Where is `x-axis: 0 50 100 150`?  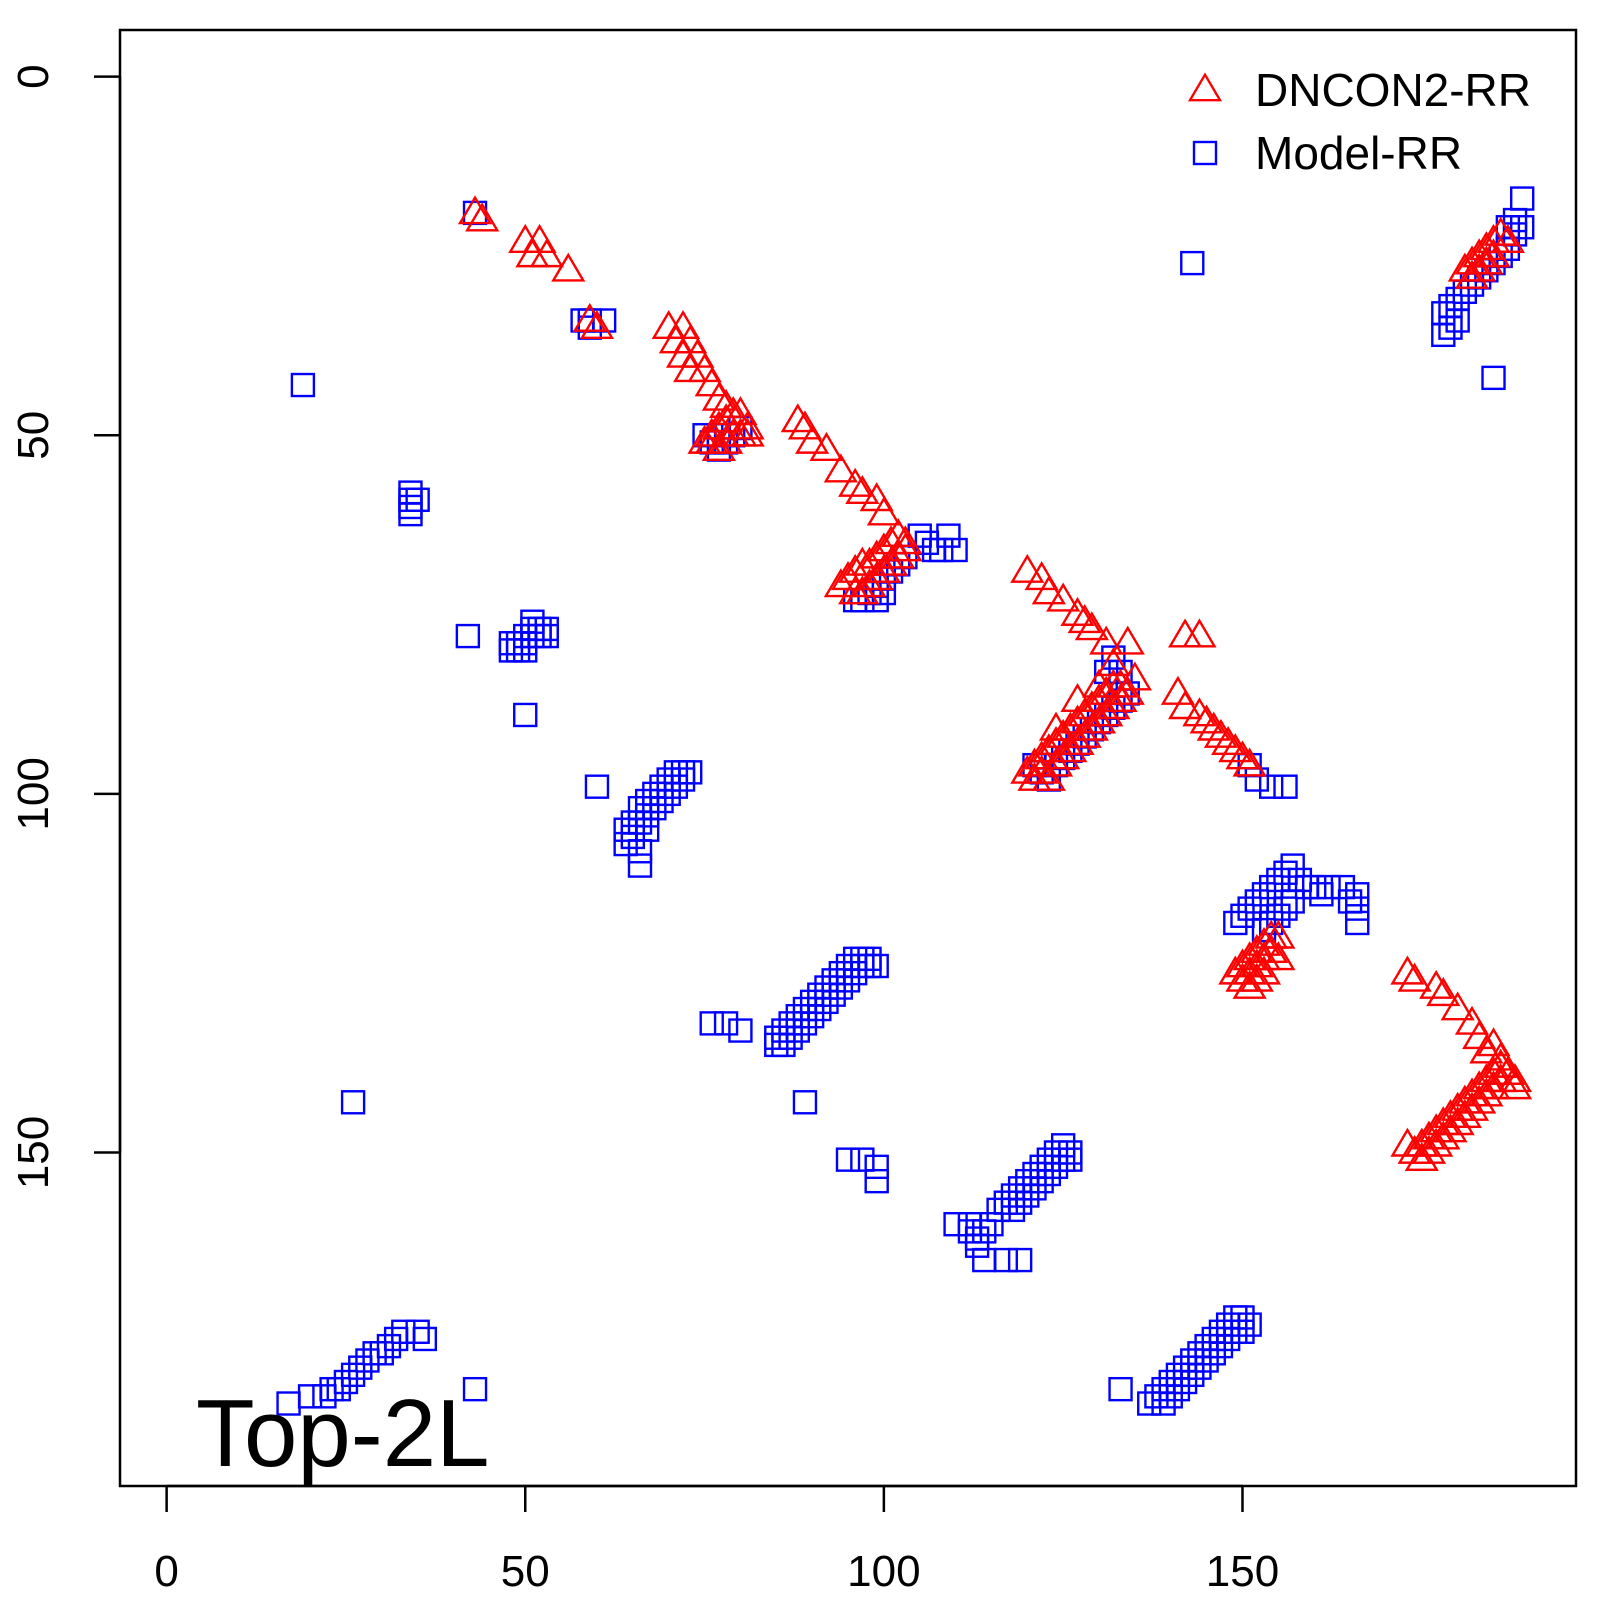
x-axis: 0 50 100 150 is located at coordinates (716, 1540).